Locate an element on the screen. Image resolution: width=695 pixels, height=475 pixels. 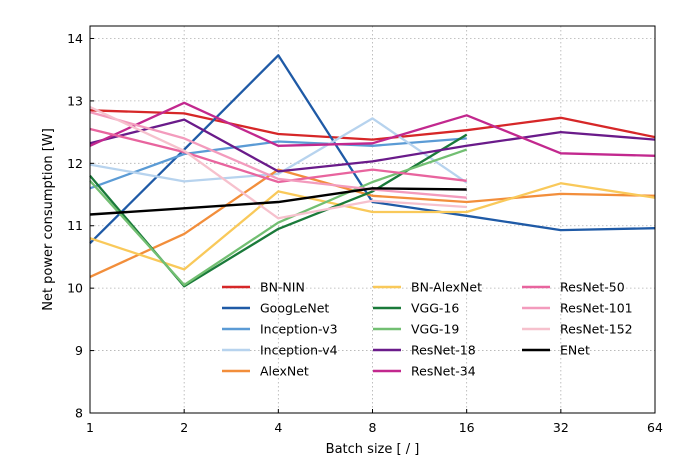
legend-label: VGG-19 is located at coordinates (435, 329).